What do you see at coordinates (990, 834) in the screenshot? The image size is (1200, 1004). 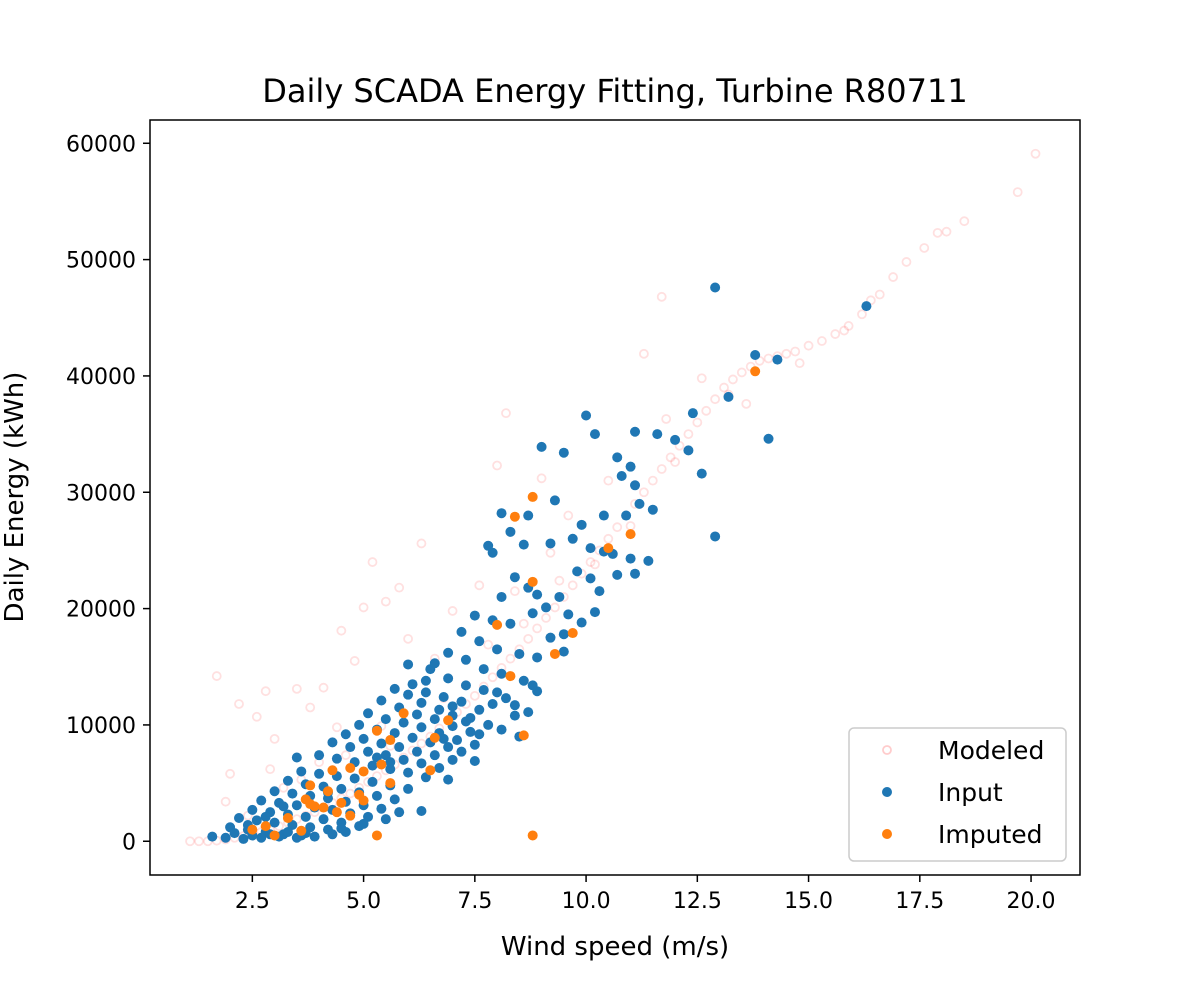 I see `legend-label: Imputed` at bounding box center [990, 834].